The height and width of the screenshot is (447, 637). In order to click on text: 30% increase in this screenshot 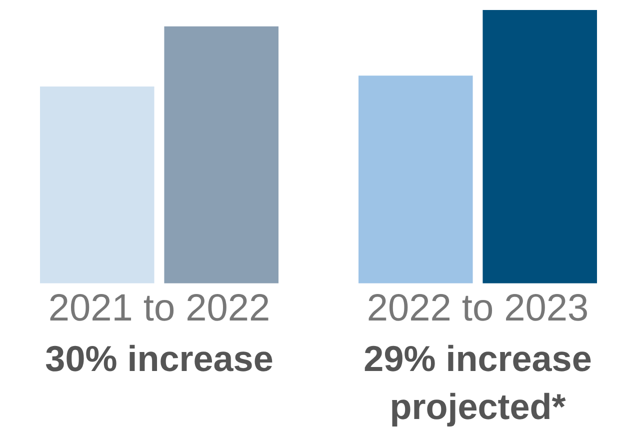, I will do `click(159, 358)`.